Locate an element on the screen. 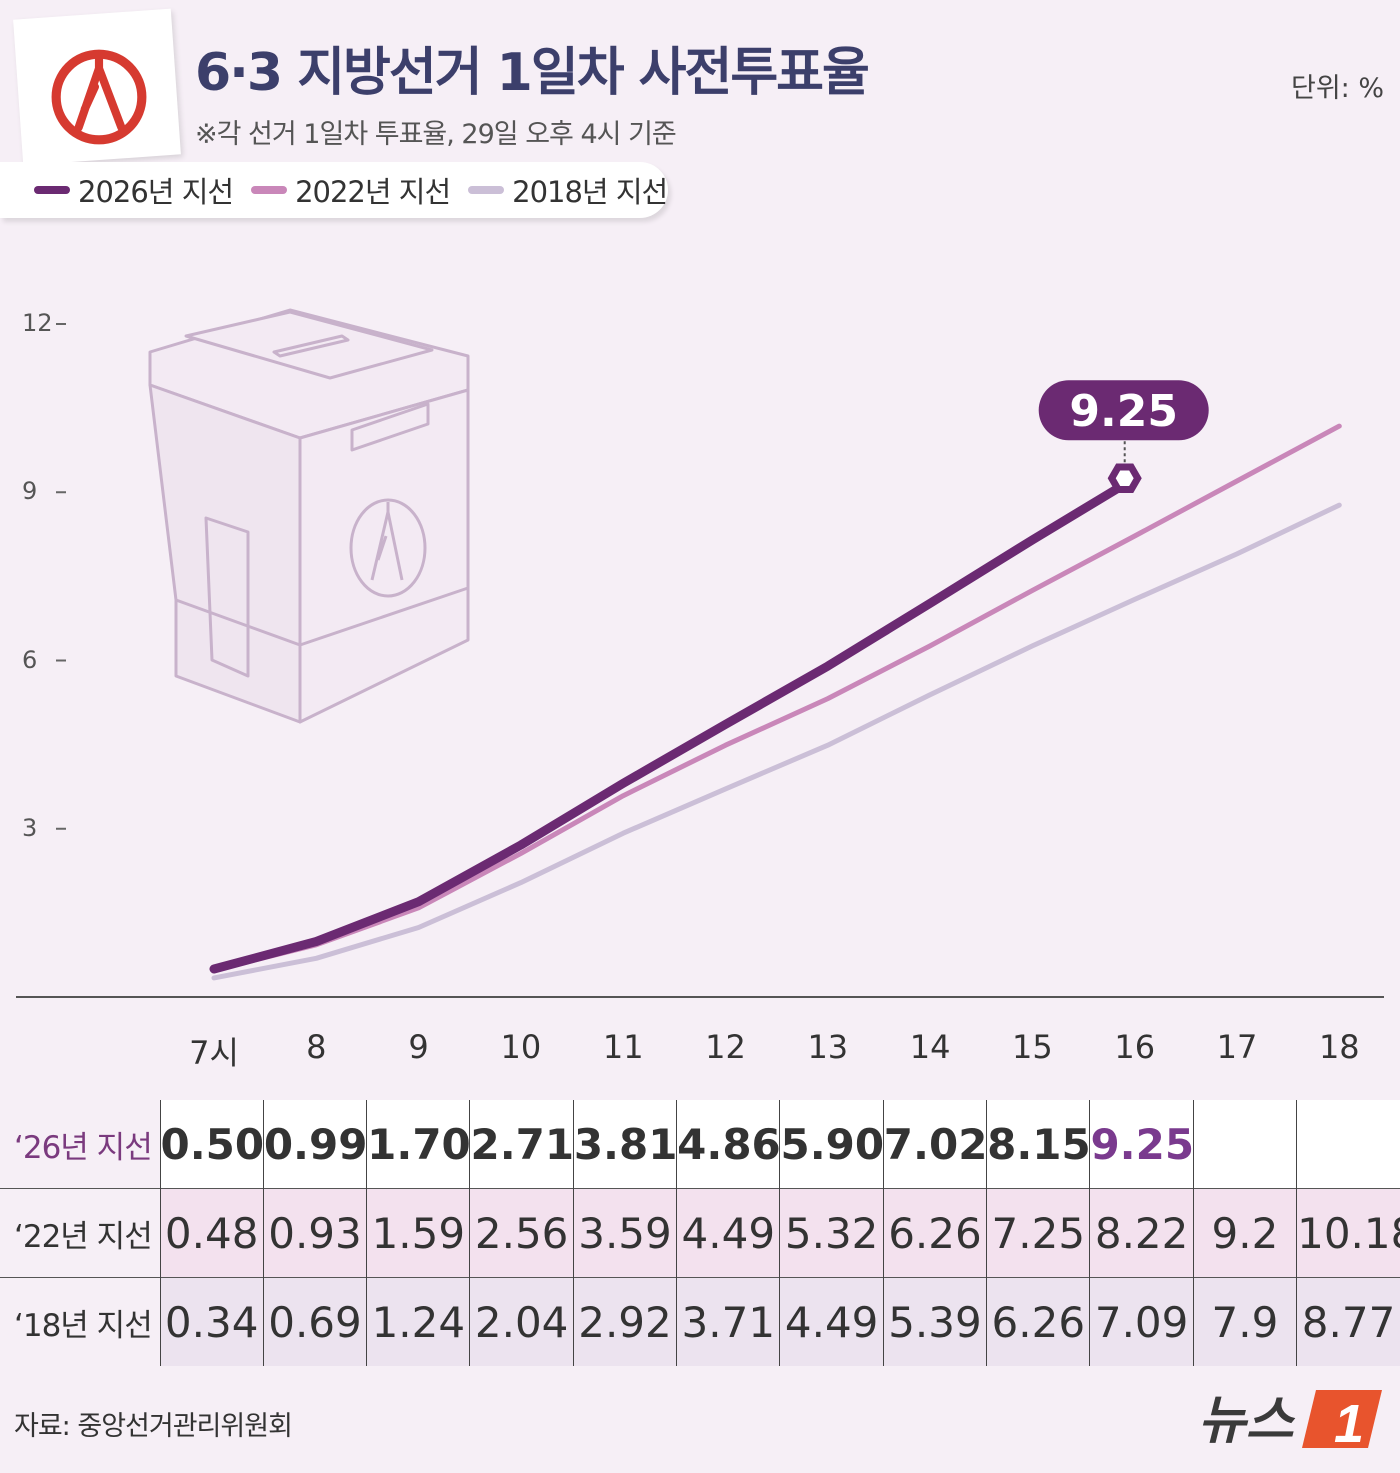 The width and height of the screenshot is (1400, 1473). table-cell: 2.71 is located at coordinates (521, 1144).